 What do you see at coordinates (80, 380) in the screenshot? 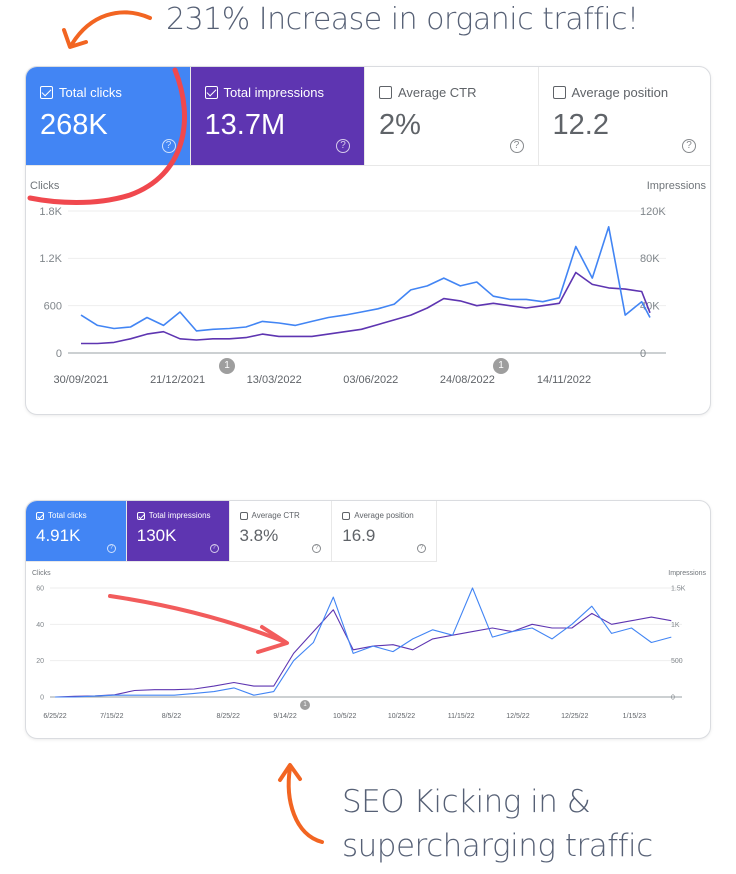
I see `x-tick-label: 30/09/2021` at bounding box center [80, 380].